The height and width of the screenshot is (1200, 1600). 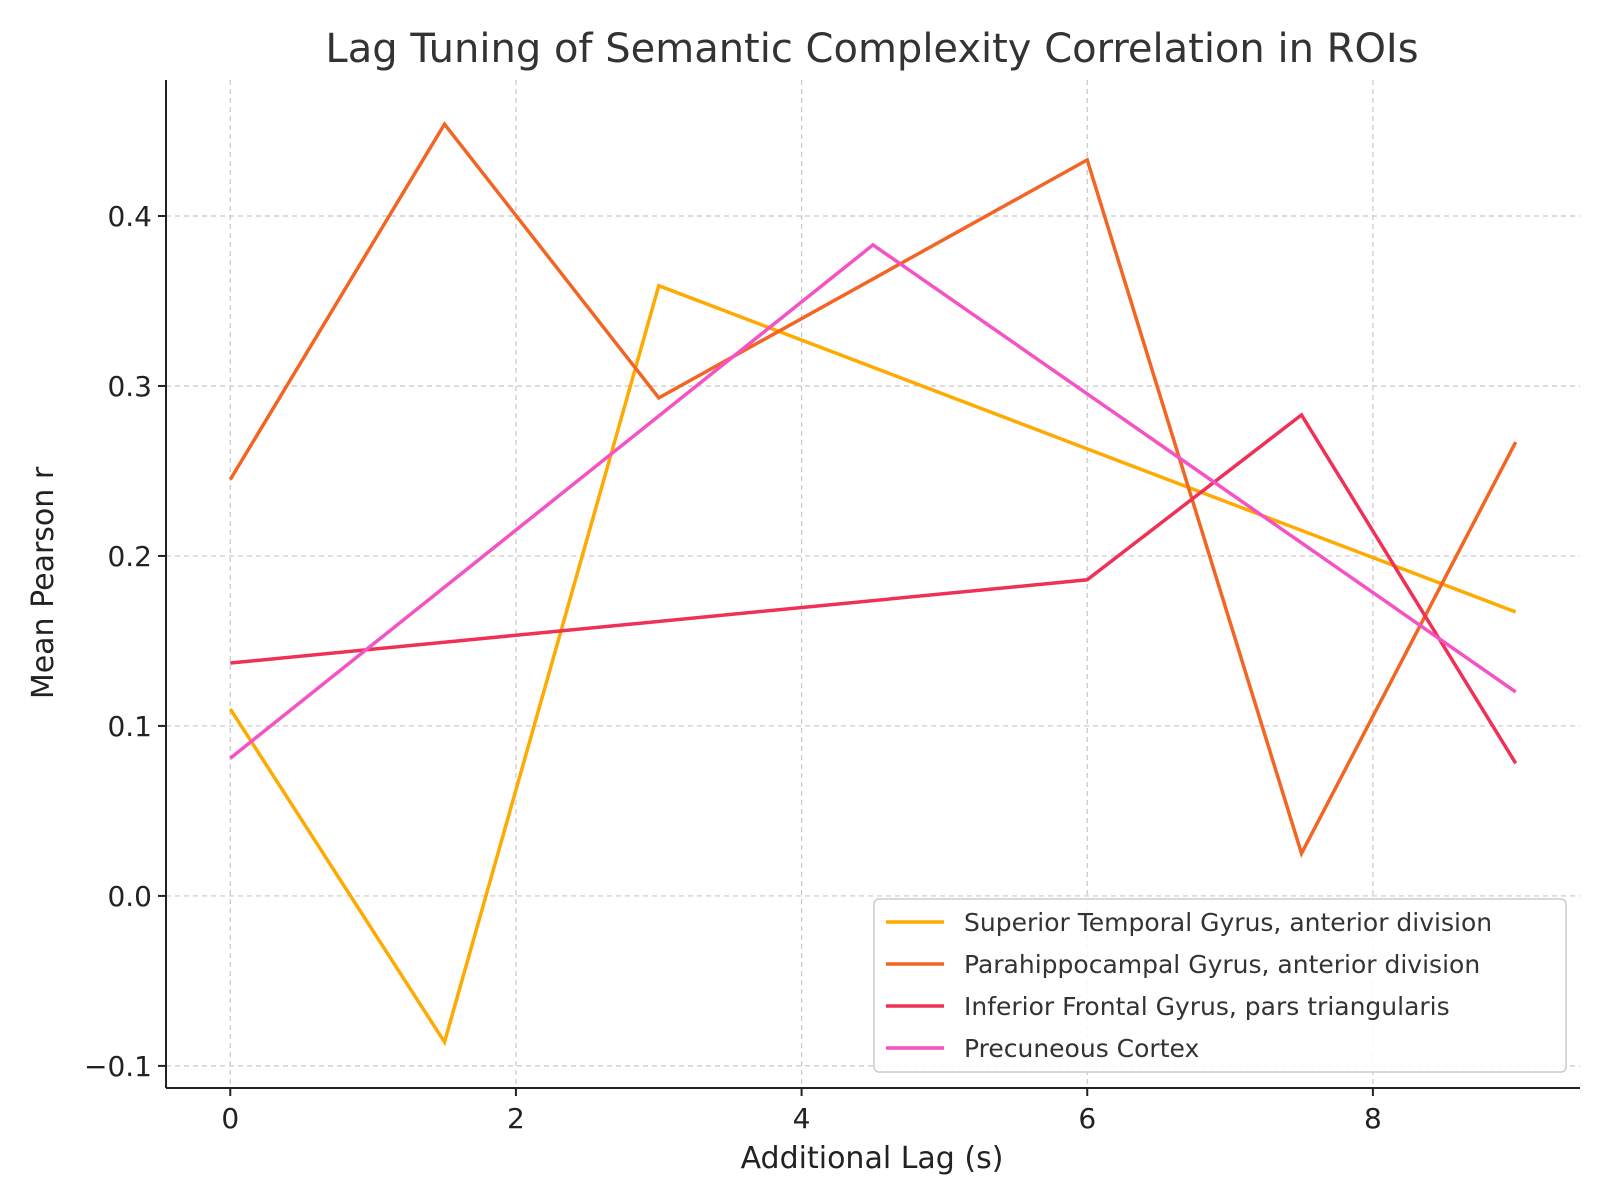 What do you see at coordinates (1087, 1118) in the screenshot?
I see `x-tick-label: 6` at bounding box center [1087, 1118].